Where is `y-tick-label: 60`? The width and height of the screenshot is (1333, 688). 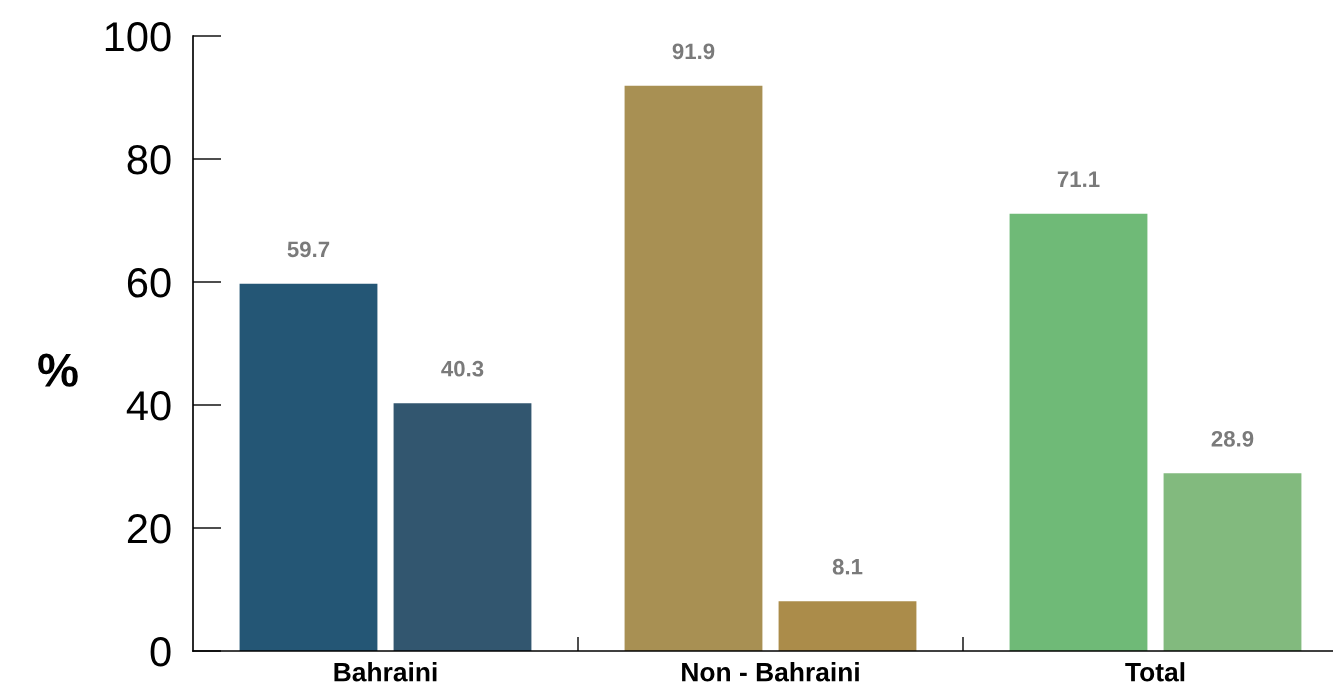 y-tick-label: 60 is located at coordinates (149, 283).